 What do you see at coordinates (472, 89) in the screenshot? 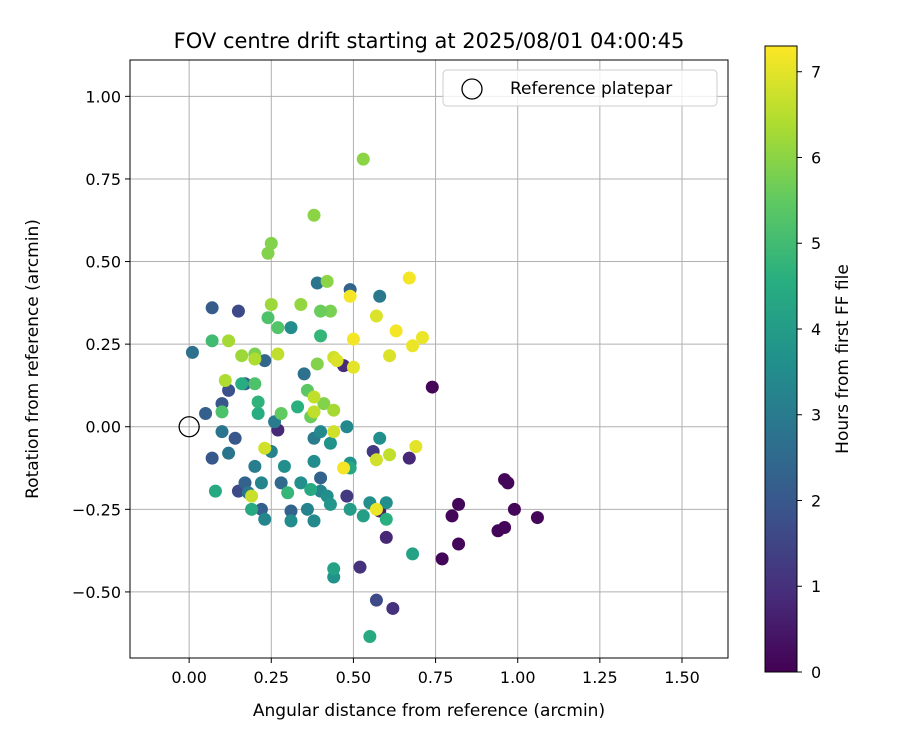
I see `legend-reference-marker` at bounding box center [472, 89].